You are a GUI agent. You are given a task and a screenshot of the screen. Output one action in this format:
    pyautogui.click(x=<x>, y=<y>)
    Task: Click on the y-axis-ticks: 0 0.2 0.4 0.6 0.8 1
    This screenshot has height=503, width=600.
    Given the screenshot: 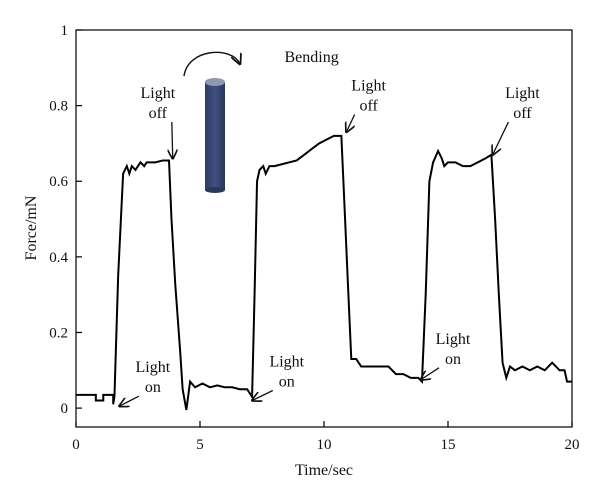 What is the action you would take?
    pyautogui.click(x=65, y=220)
    